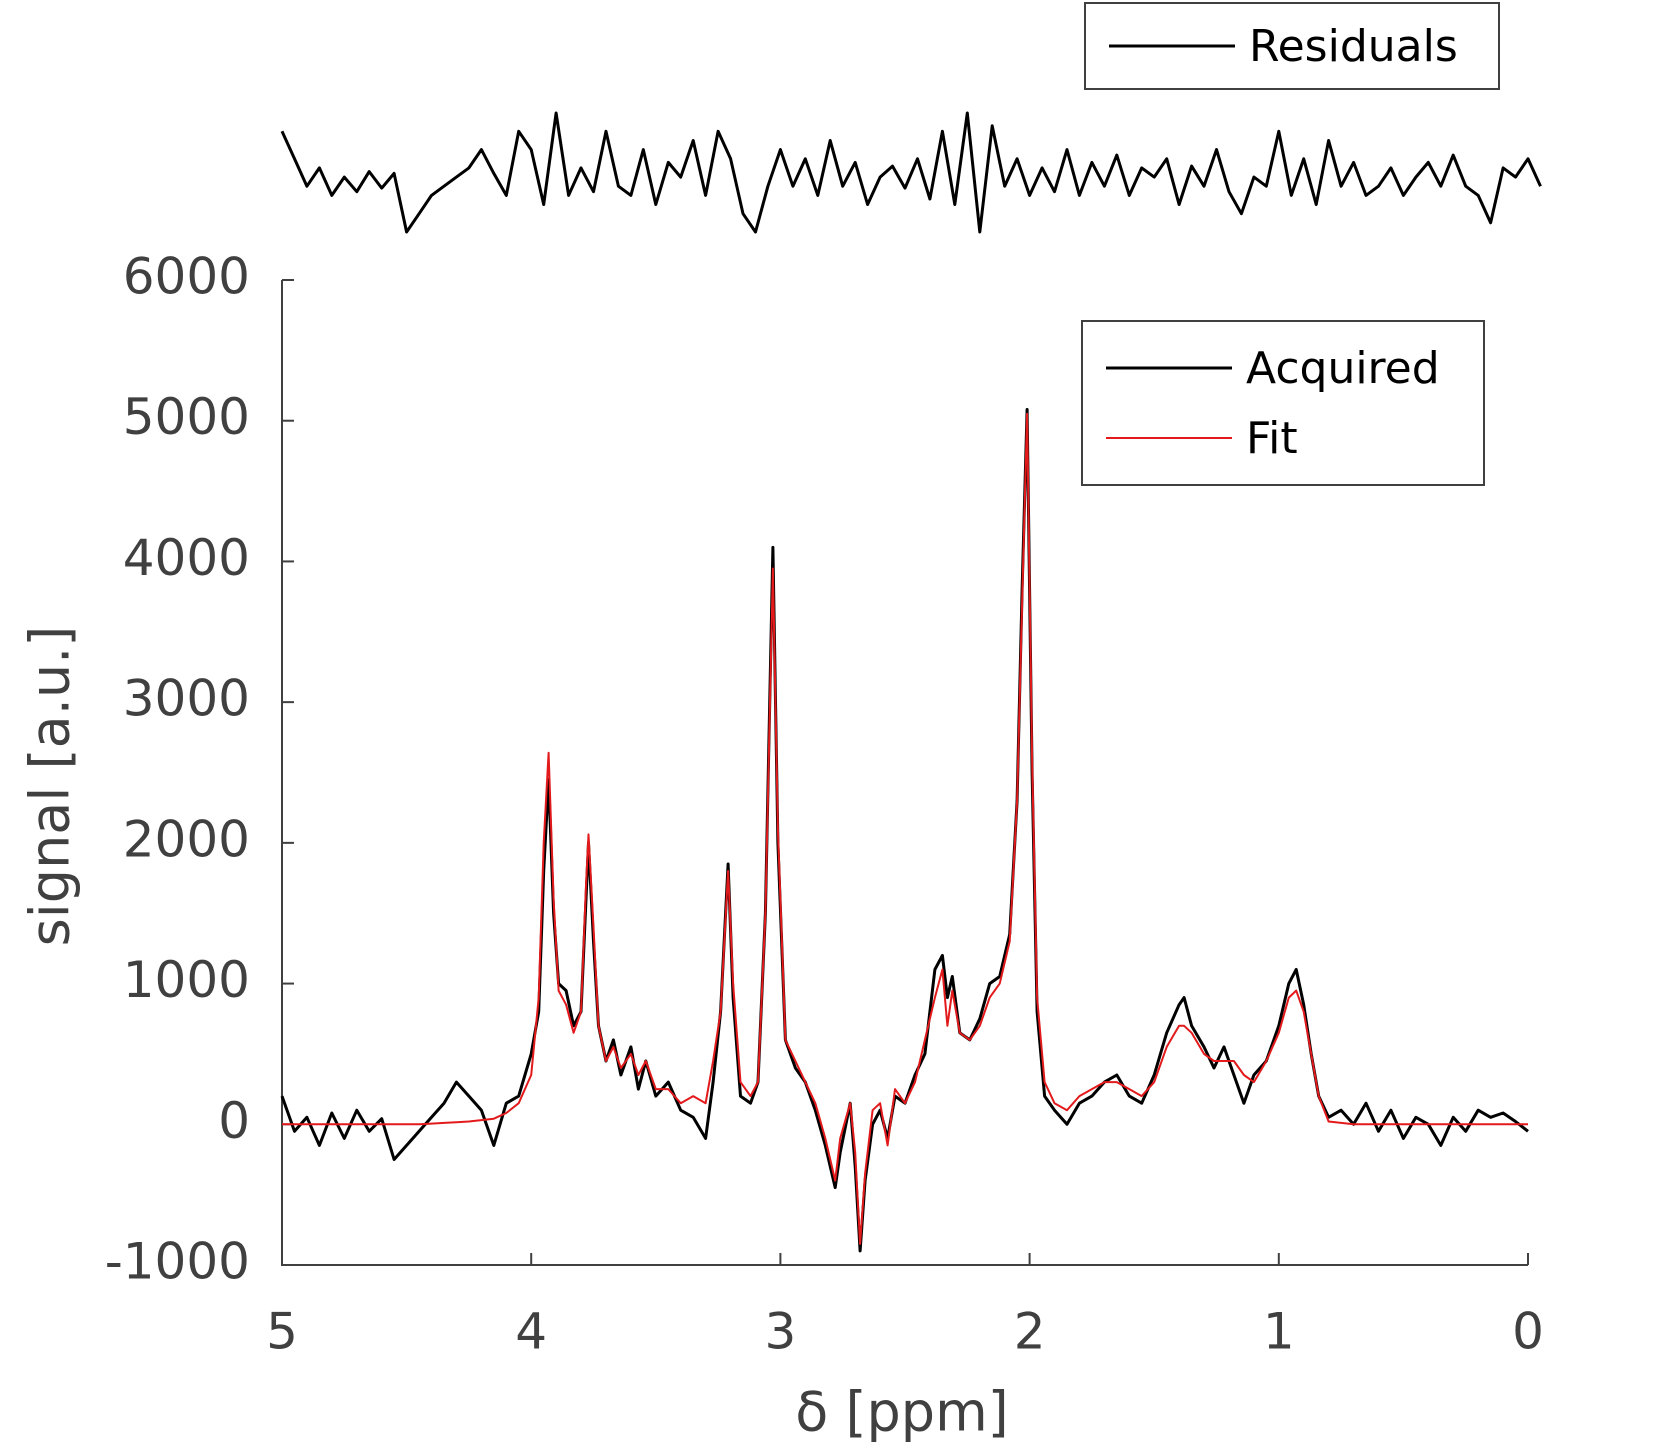 This screenshot has height=1444, width=1680. What do you see at coordinates (780, 1332) in the screenshot?
I see `x-tick-label: 3` at bounding box center [780, 1332].